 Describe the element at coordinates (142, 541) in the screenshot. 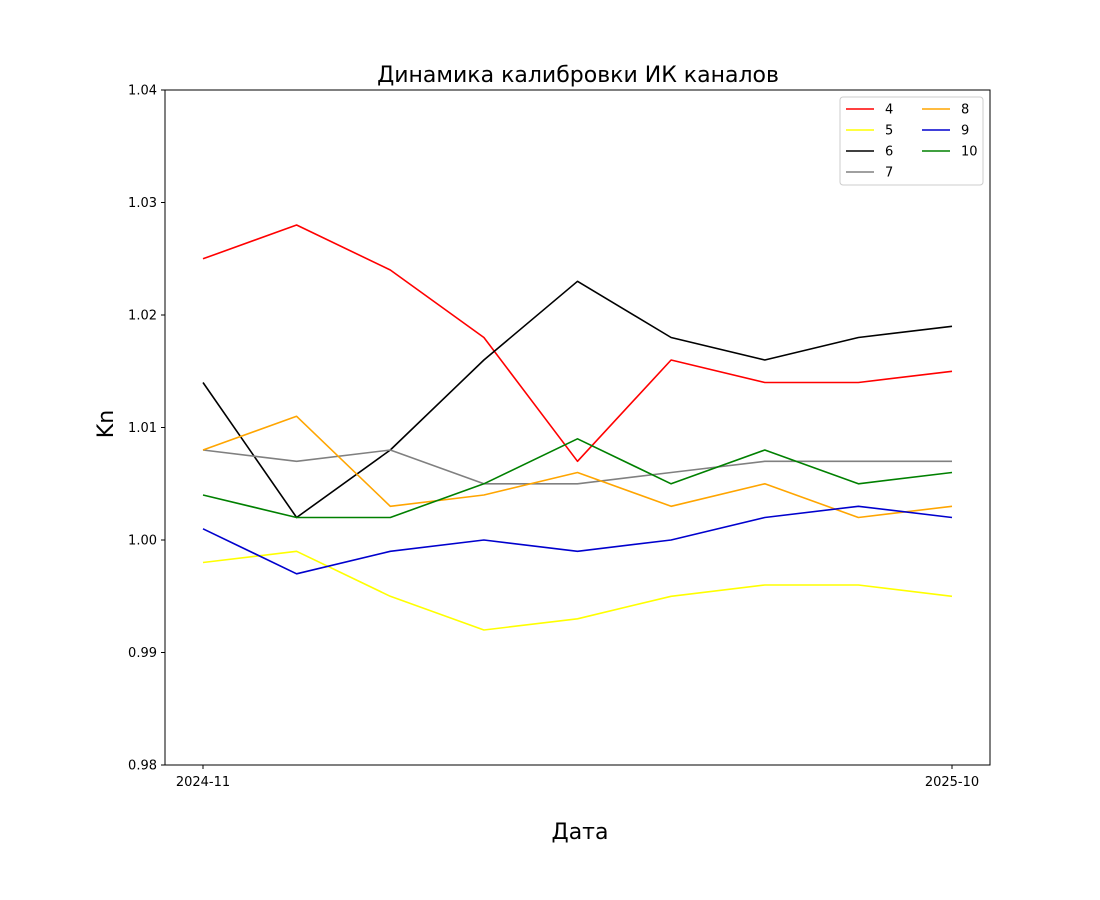

I see `y-tick-label: 1.00` at that location.